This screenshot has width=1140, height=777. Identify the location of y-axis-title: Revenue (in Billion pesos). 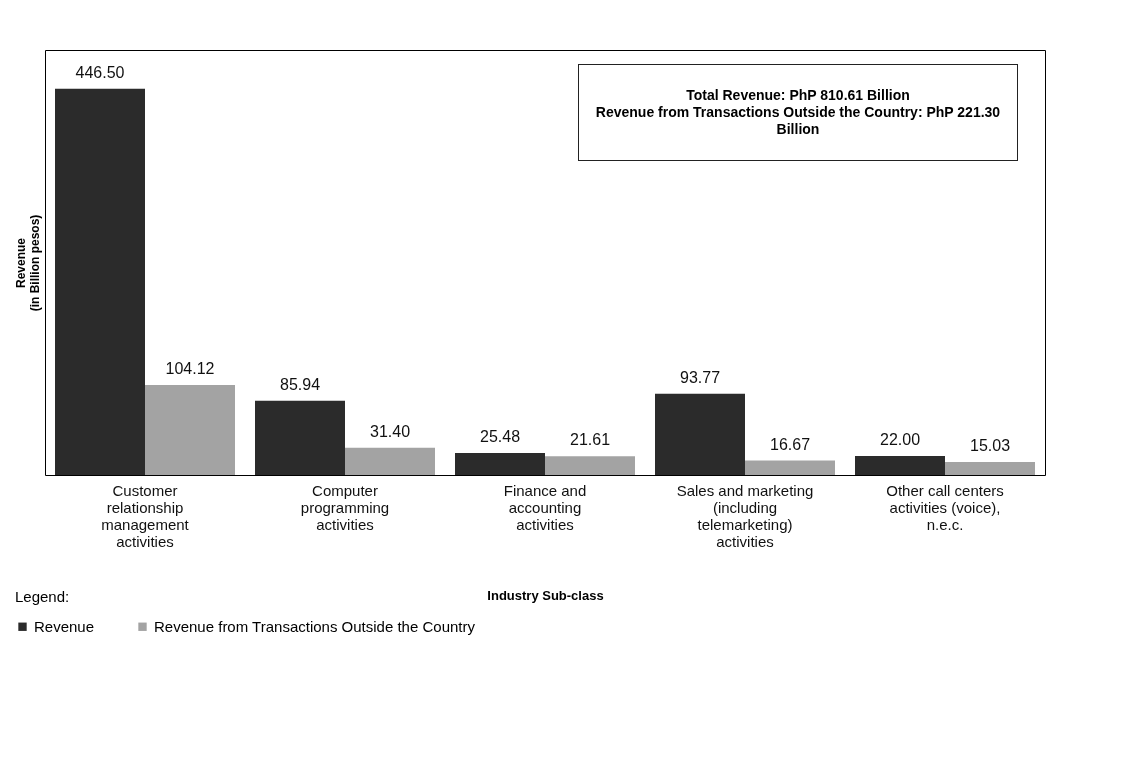
(27, 263).